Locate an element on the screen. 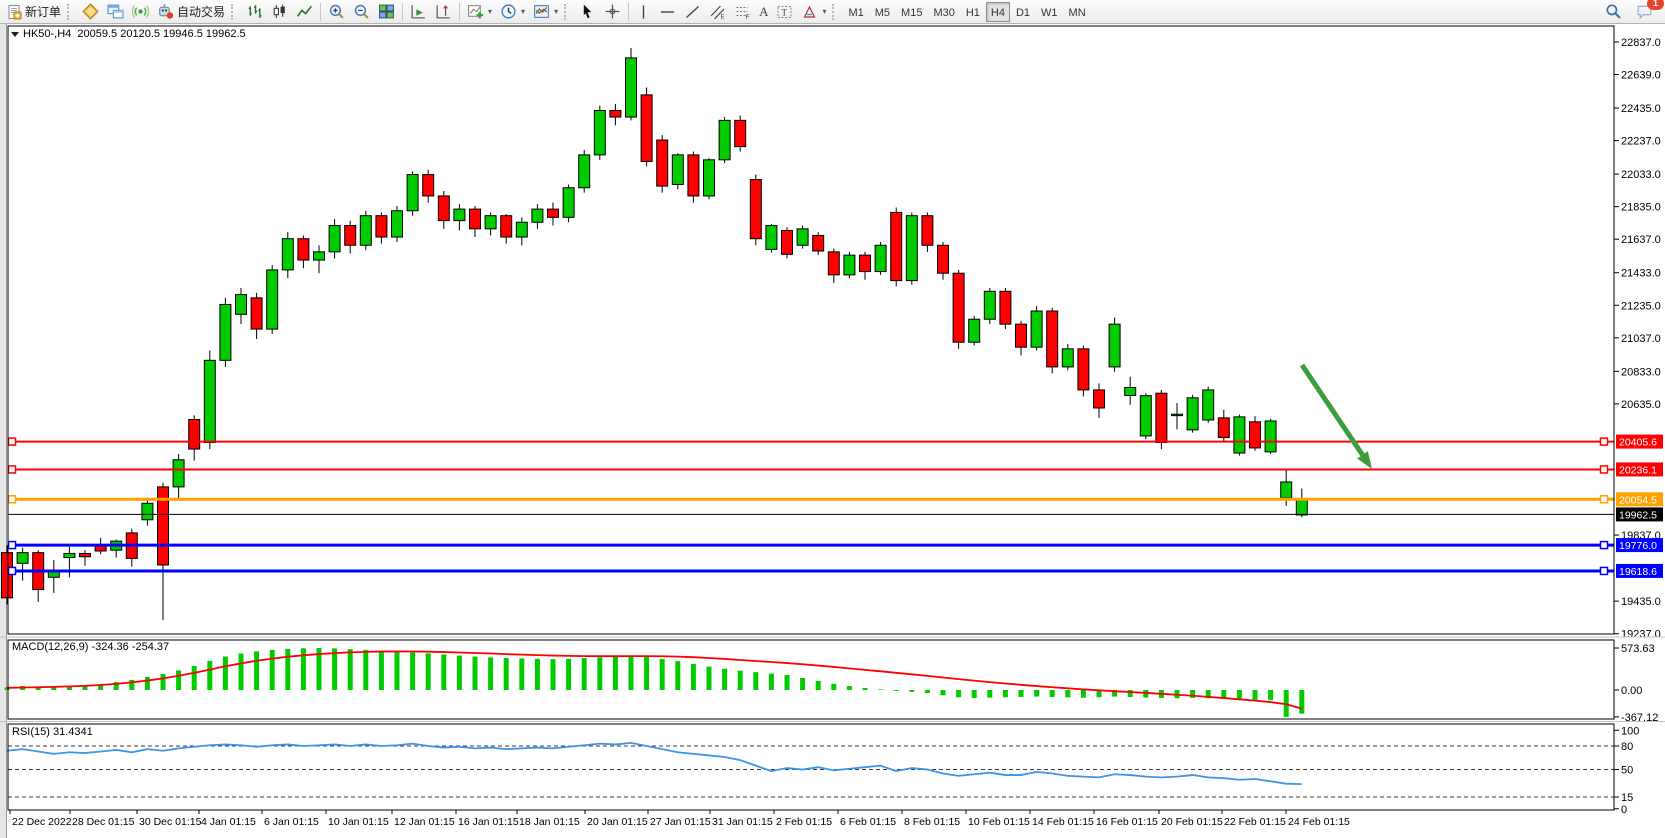 This screenshot has height=838, width=1665. timeframe-button-M15: M15 is located at coordinates (911, 12).